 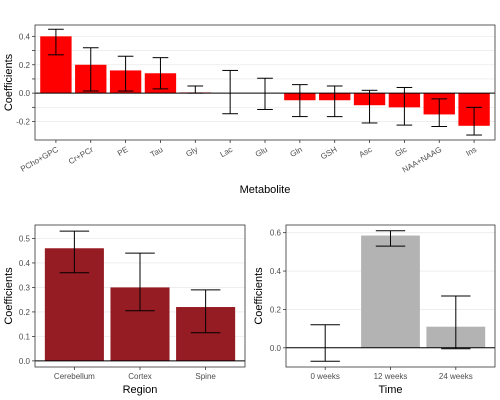 I want to click on x-tick-label: Cr+PCr, so click(x=81, y=155).